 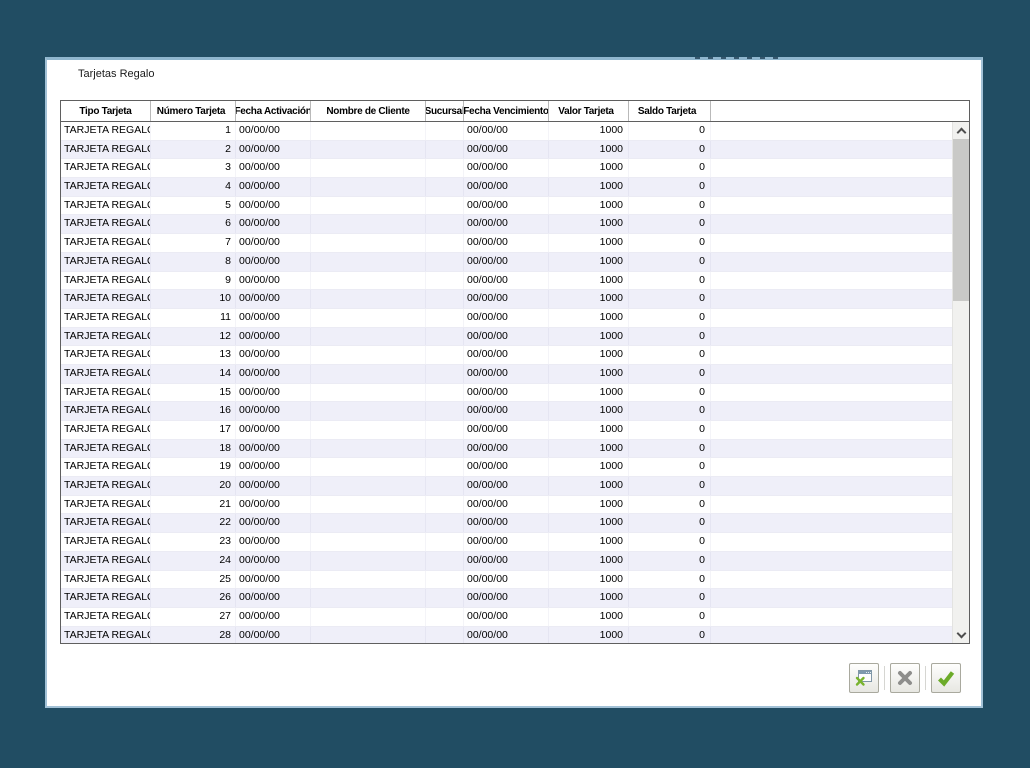 What do you see at coordinates (193, 111) in the screenshot?
I see `column-header-numero-tarjeta: Número Tarjeta` at bounding box center [193, 111].